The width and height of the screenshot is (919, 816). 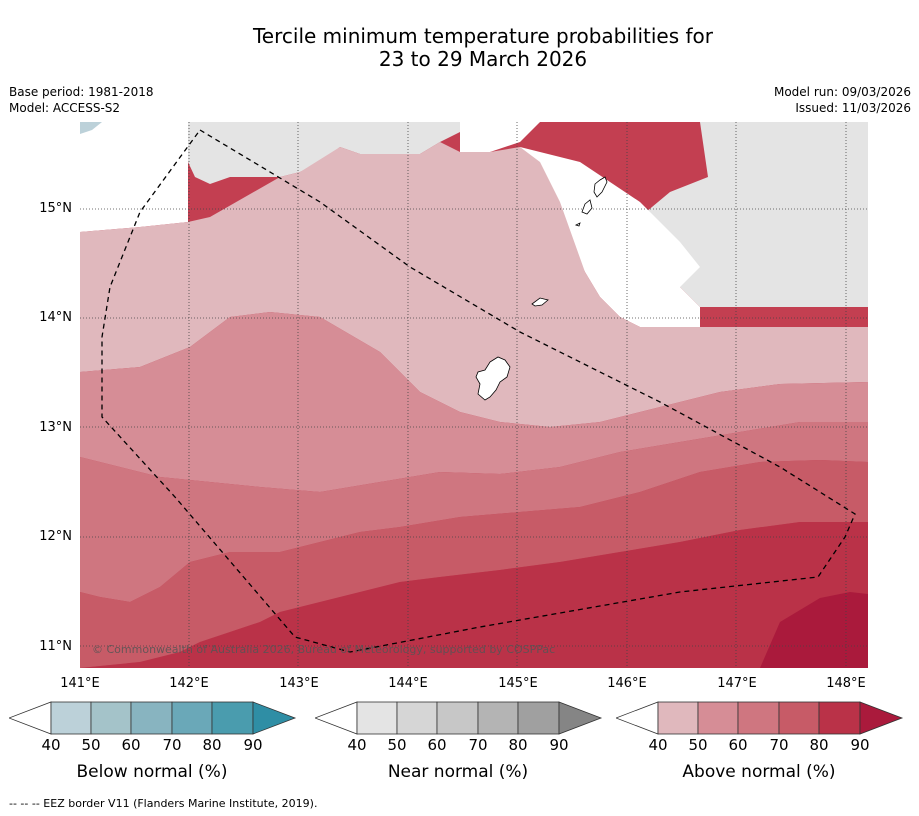 What do you see at coordinates (408, 683) in the screenshot?
I see `lon-label-144: 144°E` at bounding box center [408, 683].